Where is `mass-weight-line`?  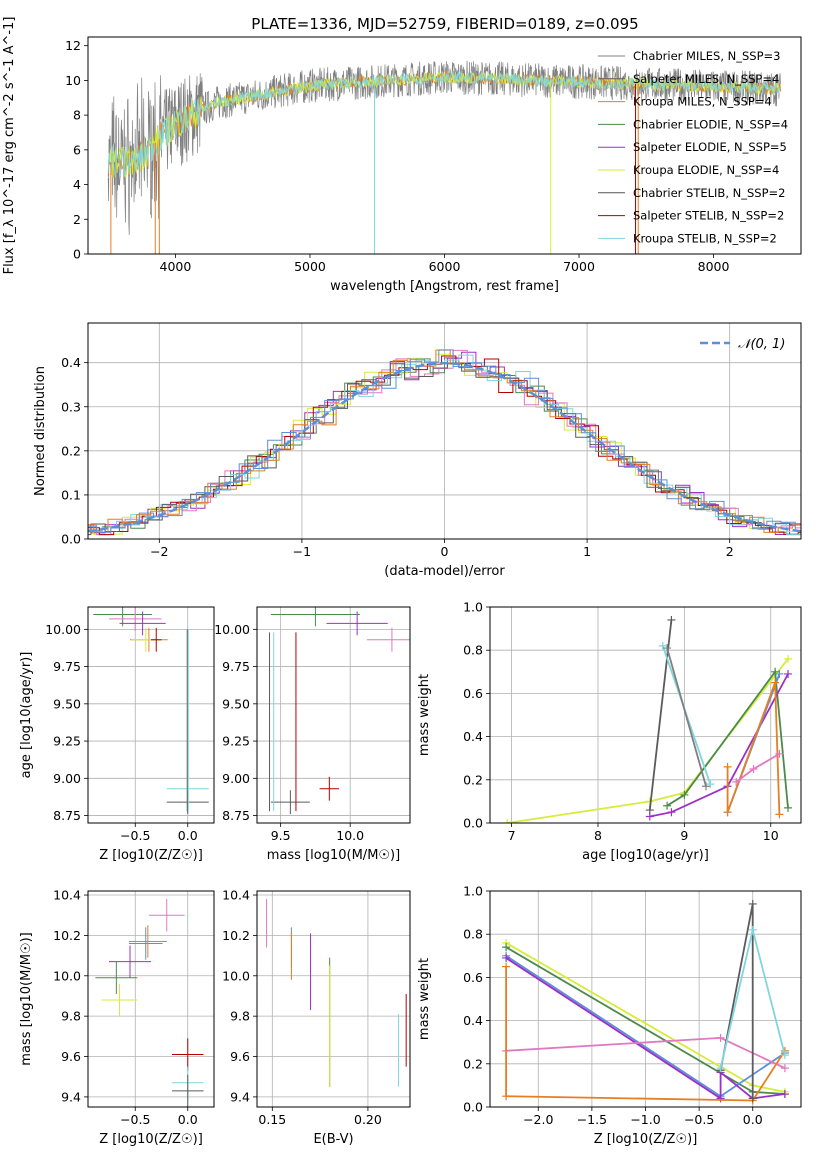 mass-weight-line is located at coordinates (645, 1034).